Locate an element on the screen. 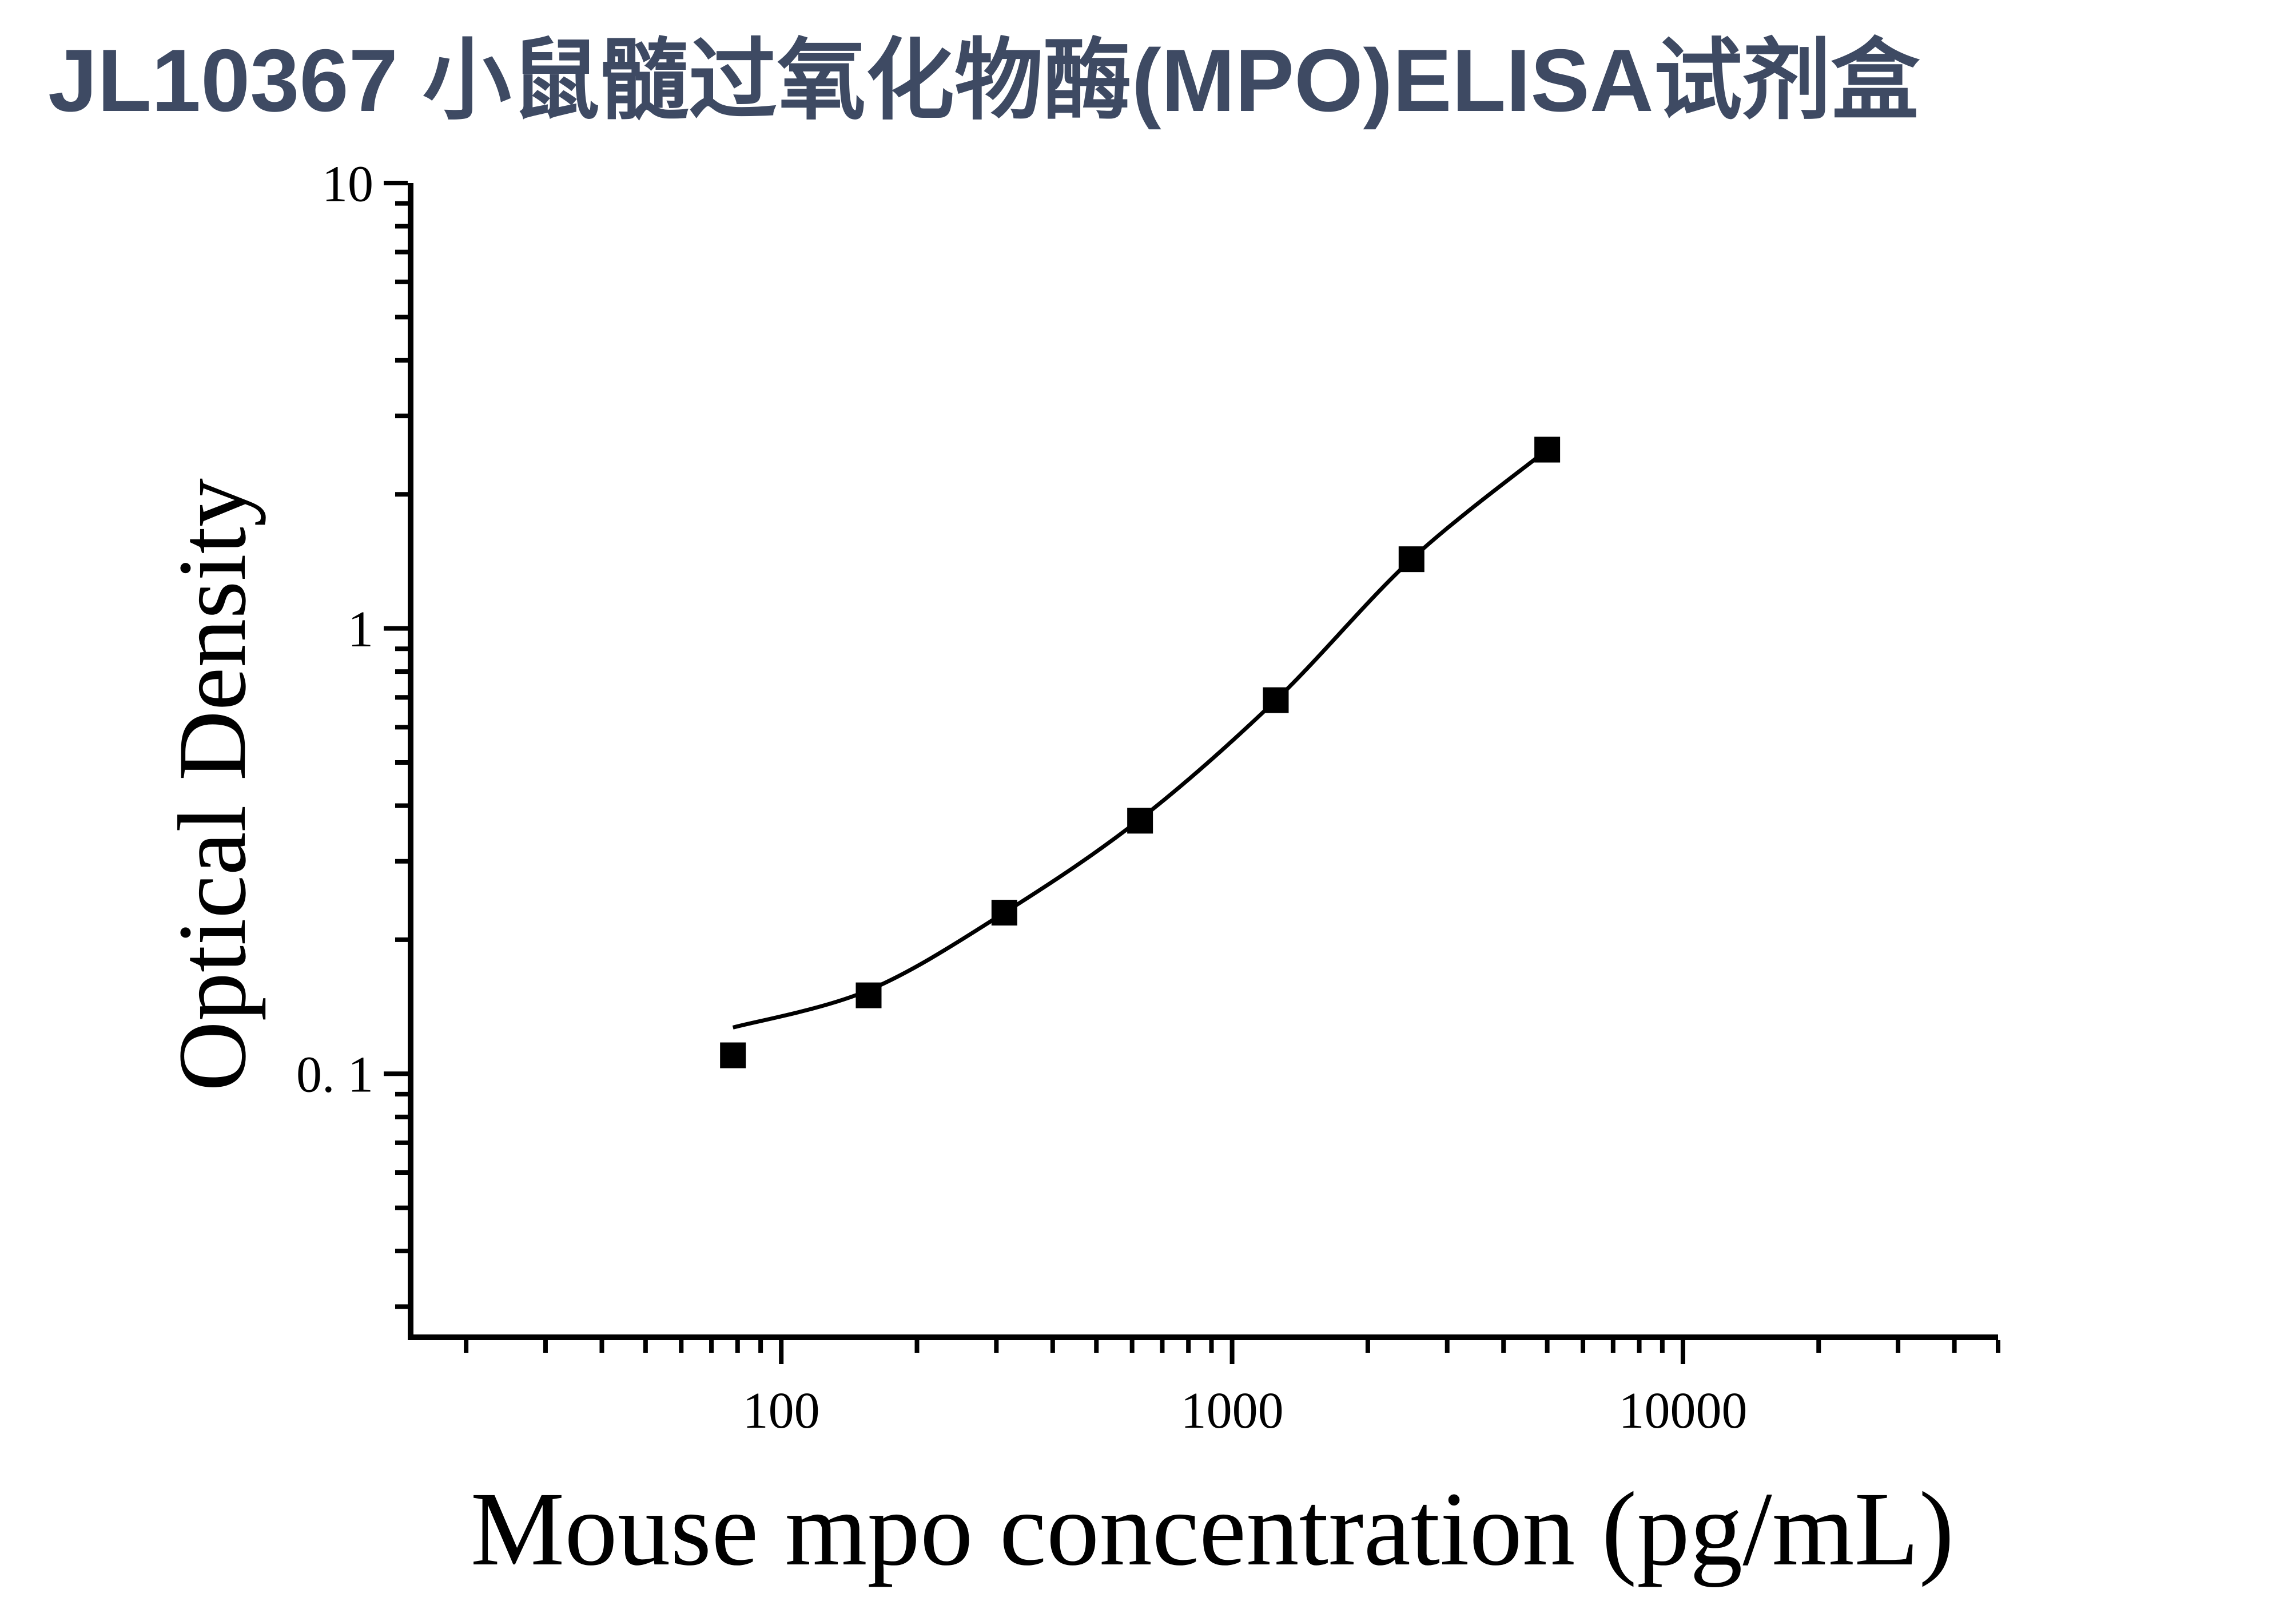 Image resolution: width=2296 pixels, height=1605 pixels. fit-curve is located at coordinates (1140, 739).